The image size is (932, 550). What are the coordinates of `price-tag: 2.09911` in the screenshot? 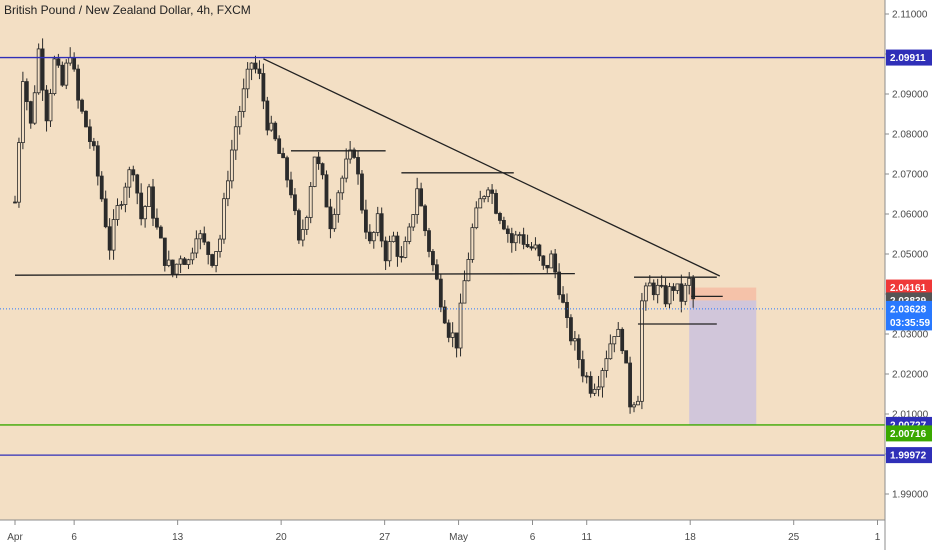 It's located at (909, 57).